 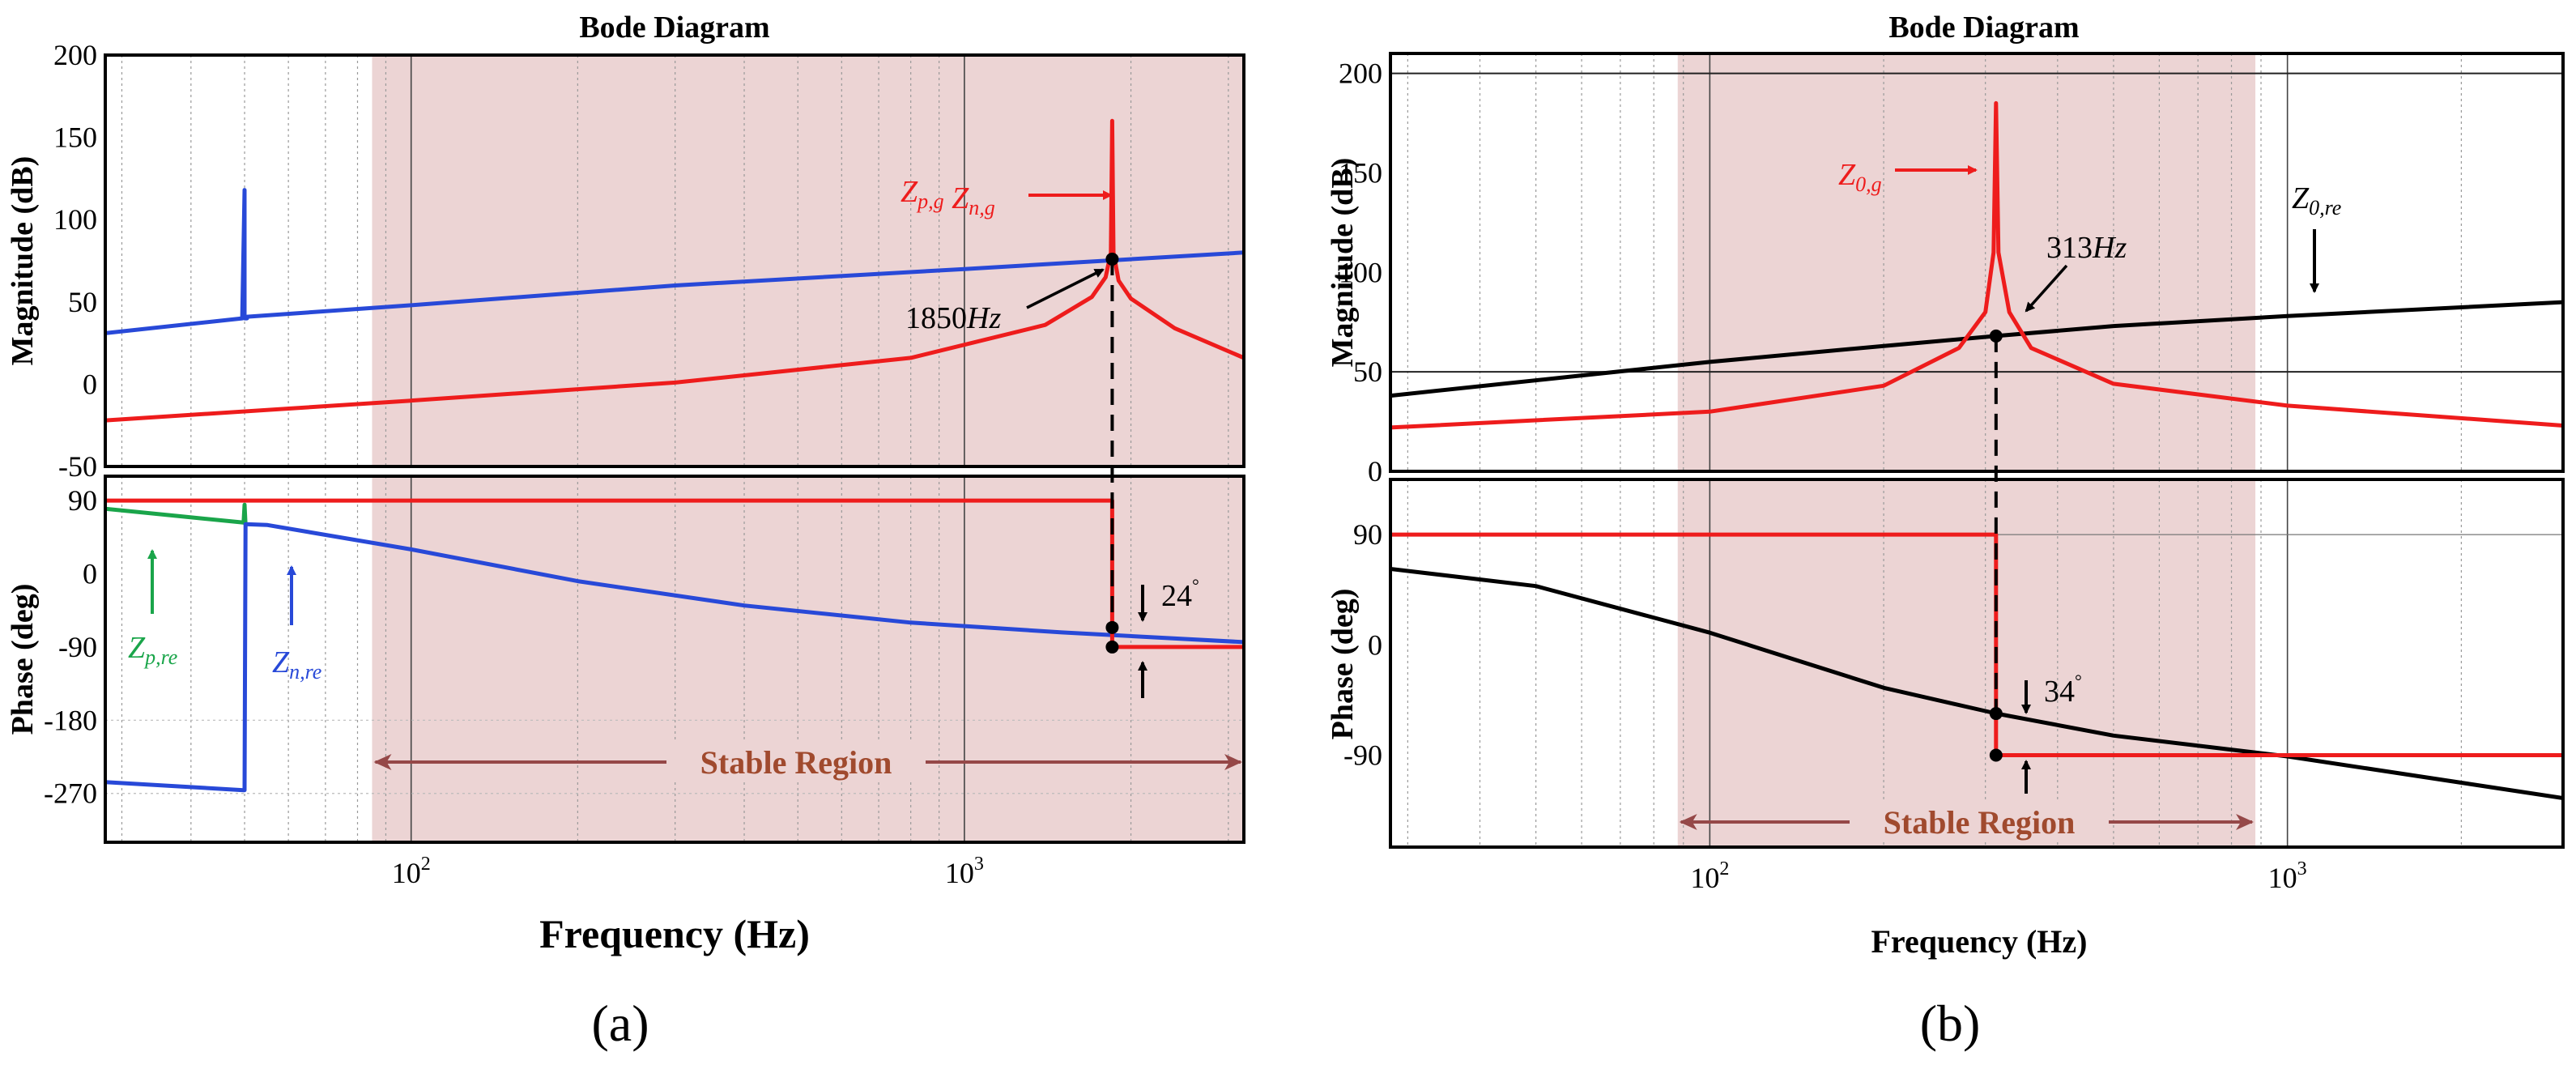 What do you see at coordinates (152, 650) in the screenshot?
I see `label-zpre: Zp,re` at bounding box center [152, 650].